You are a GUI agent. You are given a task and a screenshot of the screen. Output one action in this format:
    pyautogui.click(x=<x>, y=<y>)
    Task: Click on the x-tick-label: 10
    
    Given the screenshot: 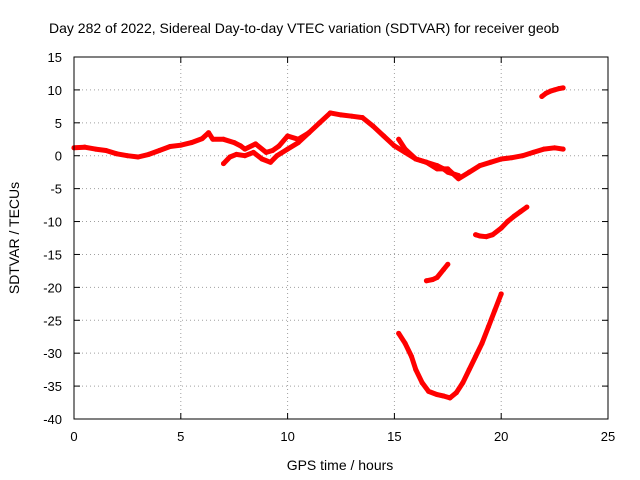 What is the action you would take?
    pyautogui.click(x=287, y=436)
    